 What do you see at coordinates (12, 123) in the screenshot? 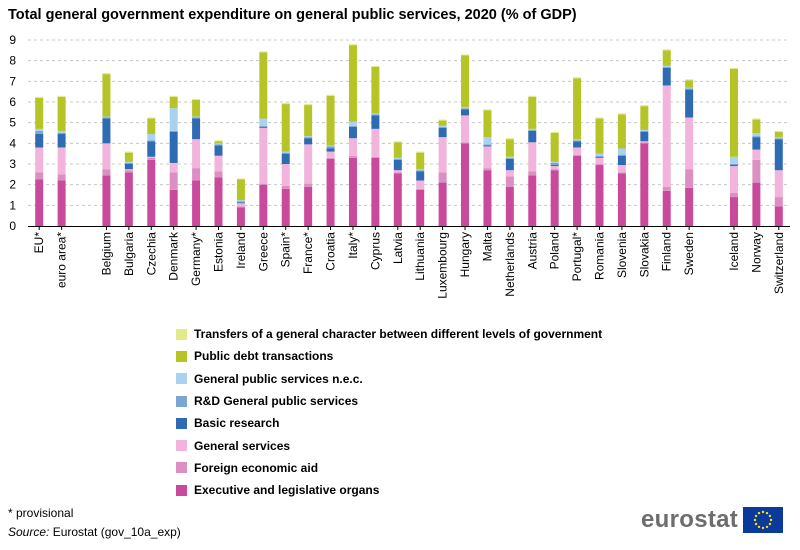
I see `y-tick-label: 5` at bounding box center [12, 123].